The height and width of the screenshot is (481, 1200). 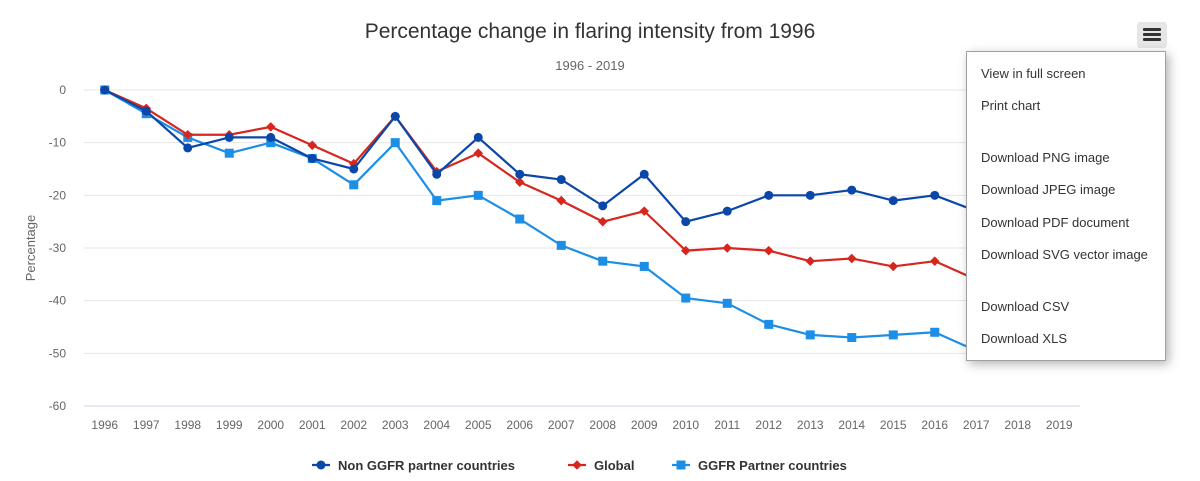 What do you see at coordinates (58, 301) in the screenshot?
I see `y-tick-label: -40` at bounding box center [58, 301].